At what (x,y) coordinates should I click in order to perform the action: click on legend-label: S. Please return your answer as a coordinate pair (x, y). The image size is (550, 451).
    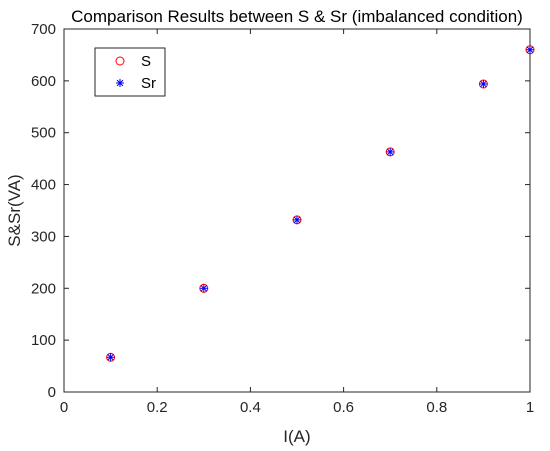
    Looking at the image, I should click on (146, 61).